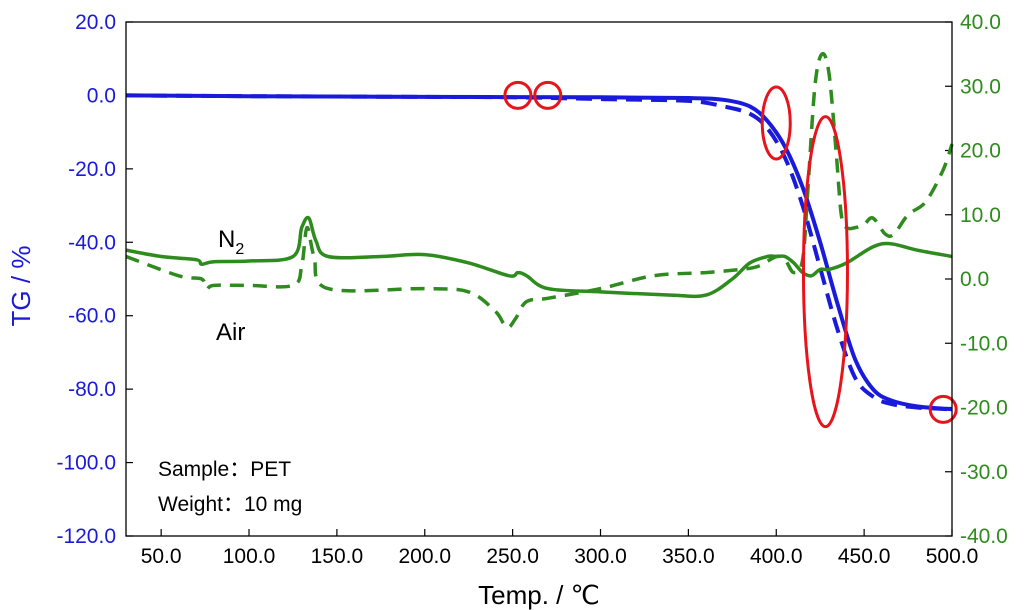  What do you see at coordinates (337, 556) in the screenshot?
I see `x-tick-label: 150.0` at bounding box center [337, 556].